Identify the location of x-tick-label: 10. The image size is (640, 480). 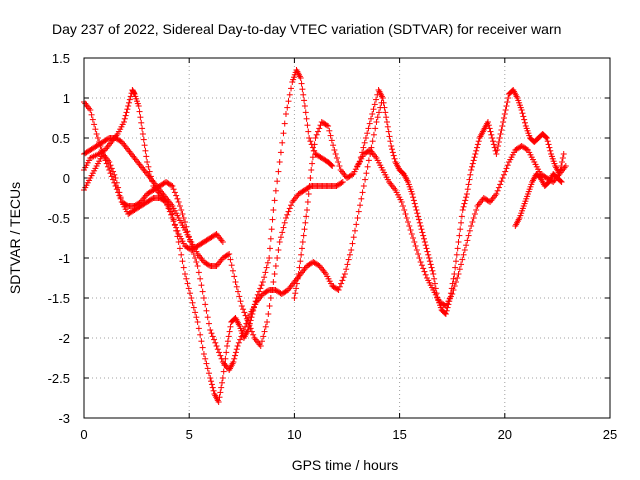
(294, 434).